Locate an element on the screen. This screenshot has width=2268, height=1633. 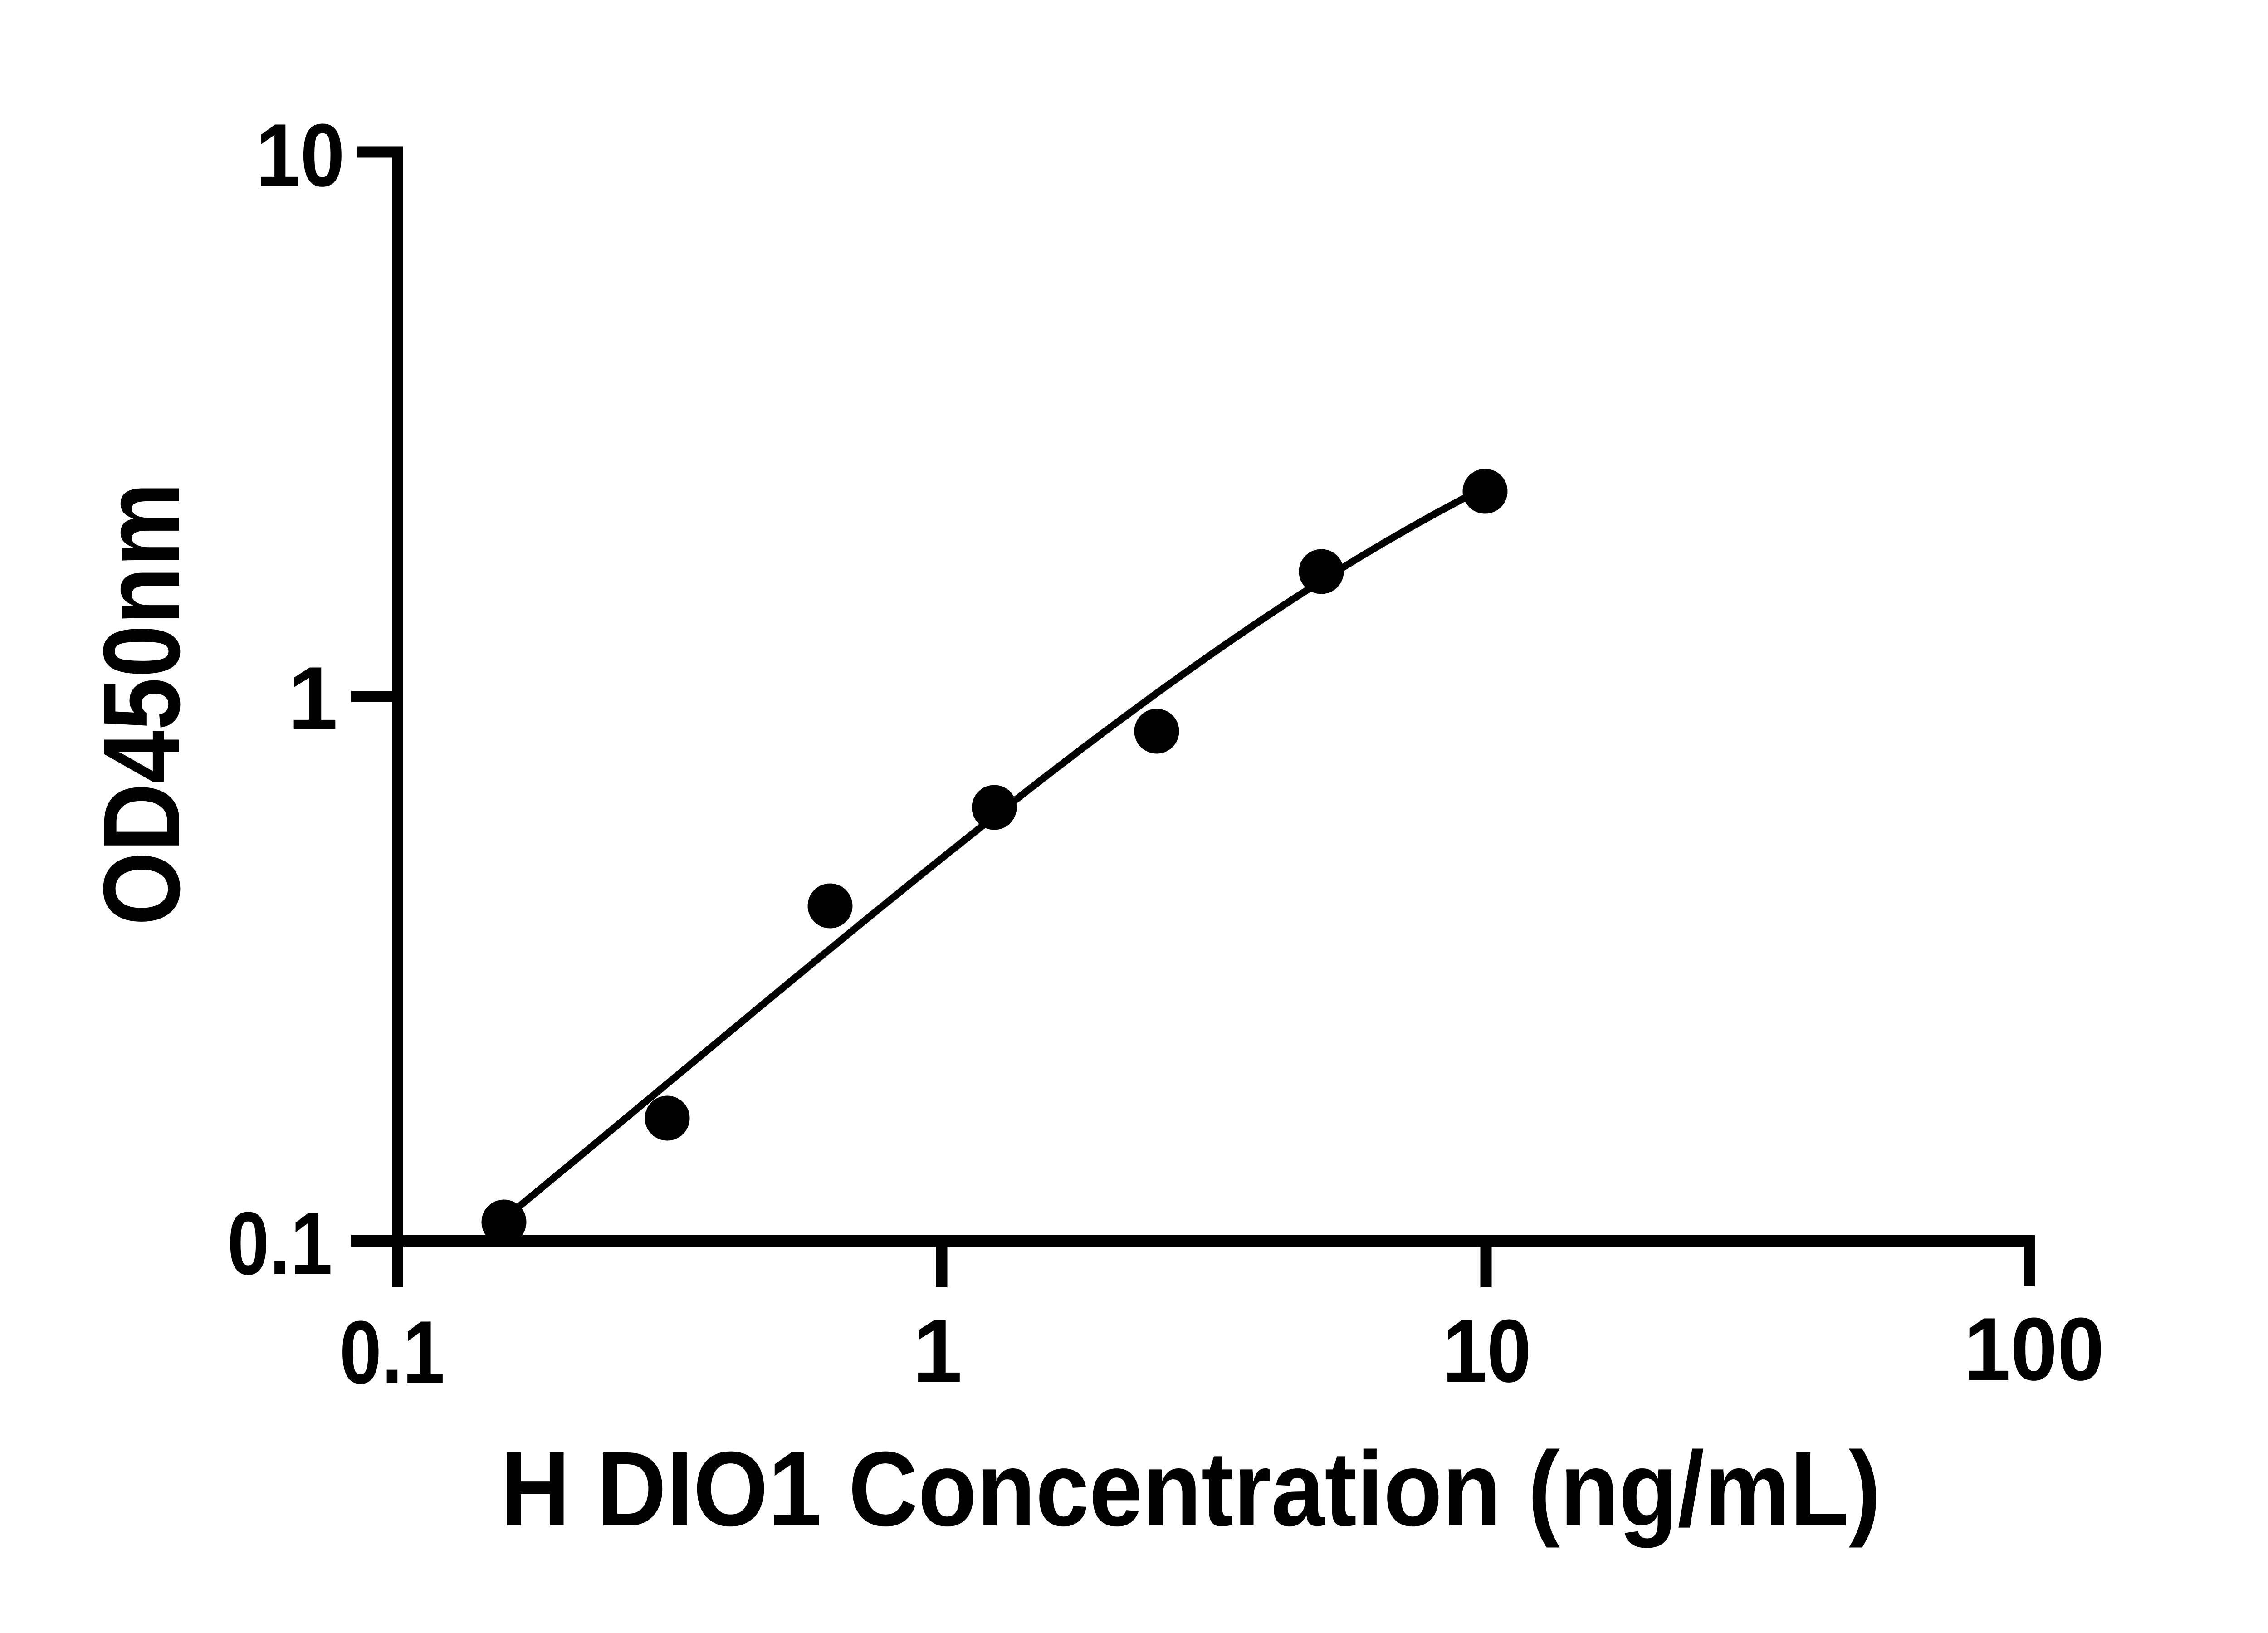
svg-text: OD450nm is located at coordinates (141, 704).